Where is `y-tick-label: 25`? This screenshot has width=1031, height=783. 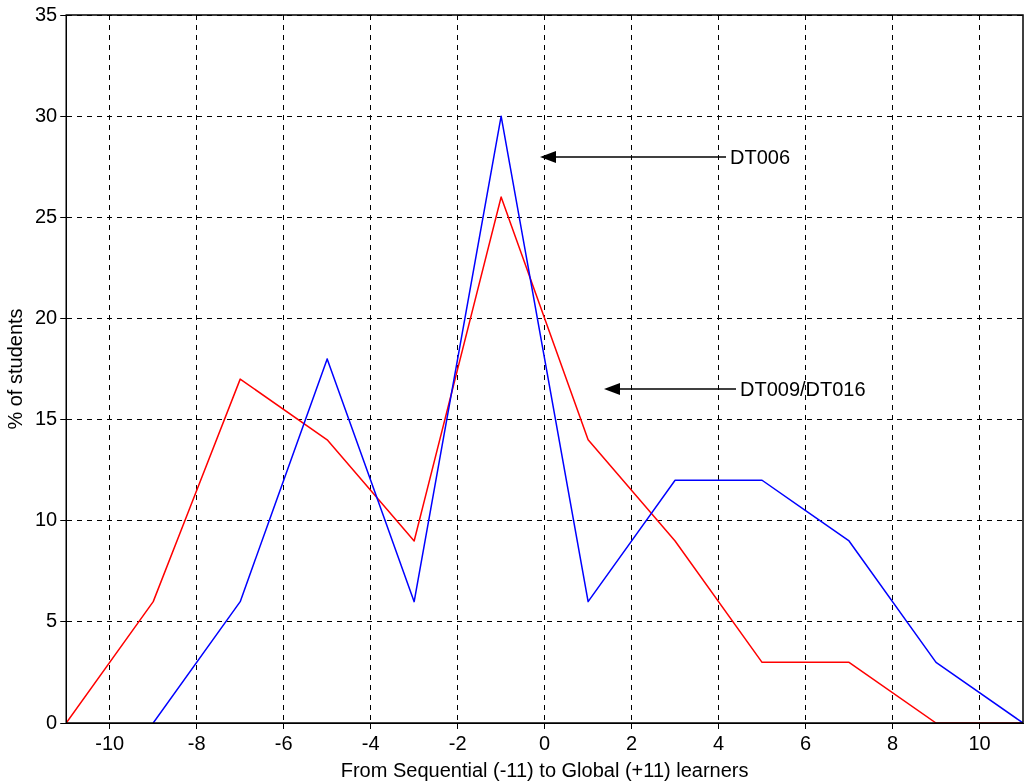
y-tick-label: 25 is located at coordinates (46, 215).